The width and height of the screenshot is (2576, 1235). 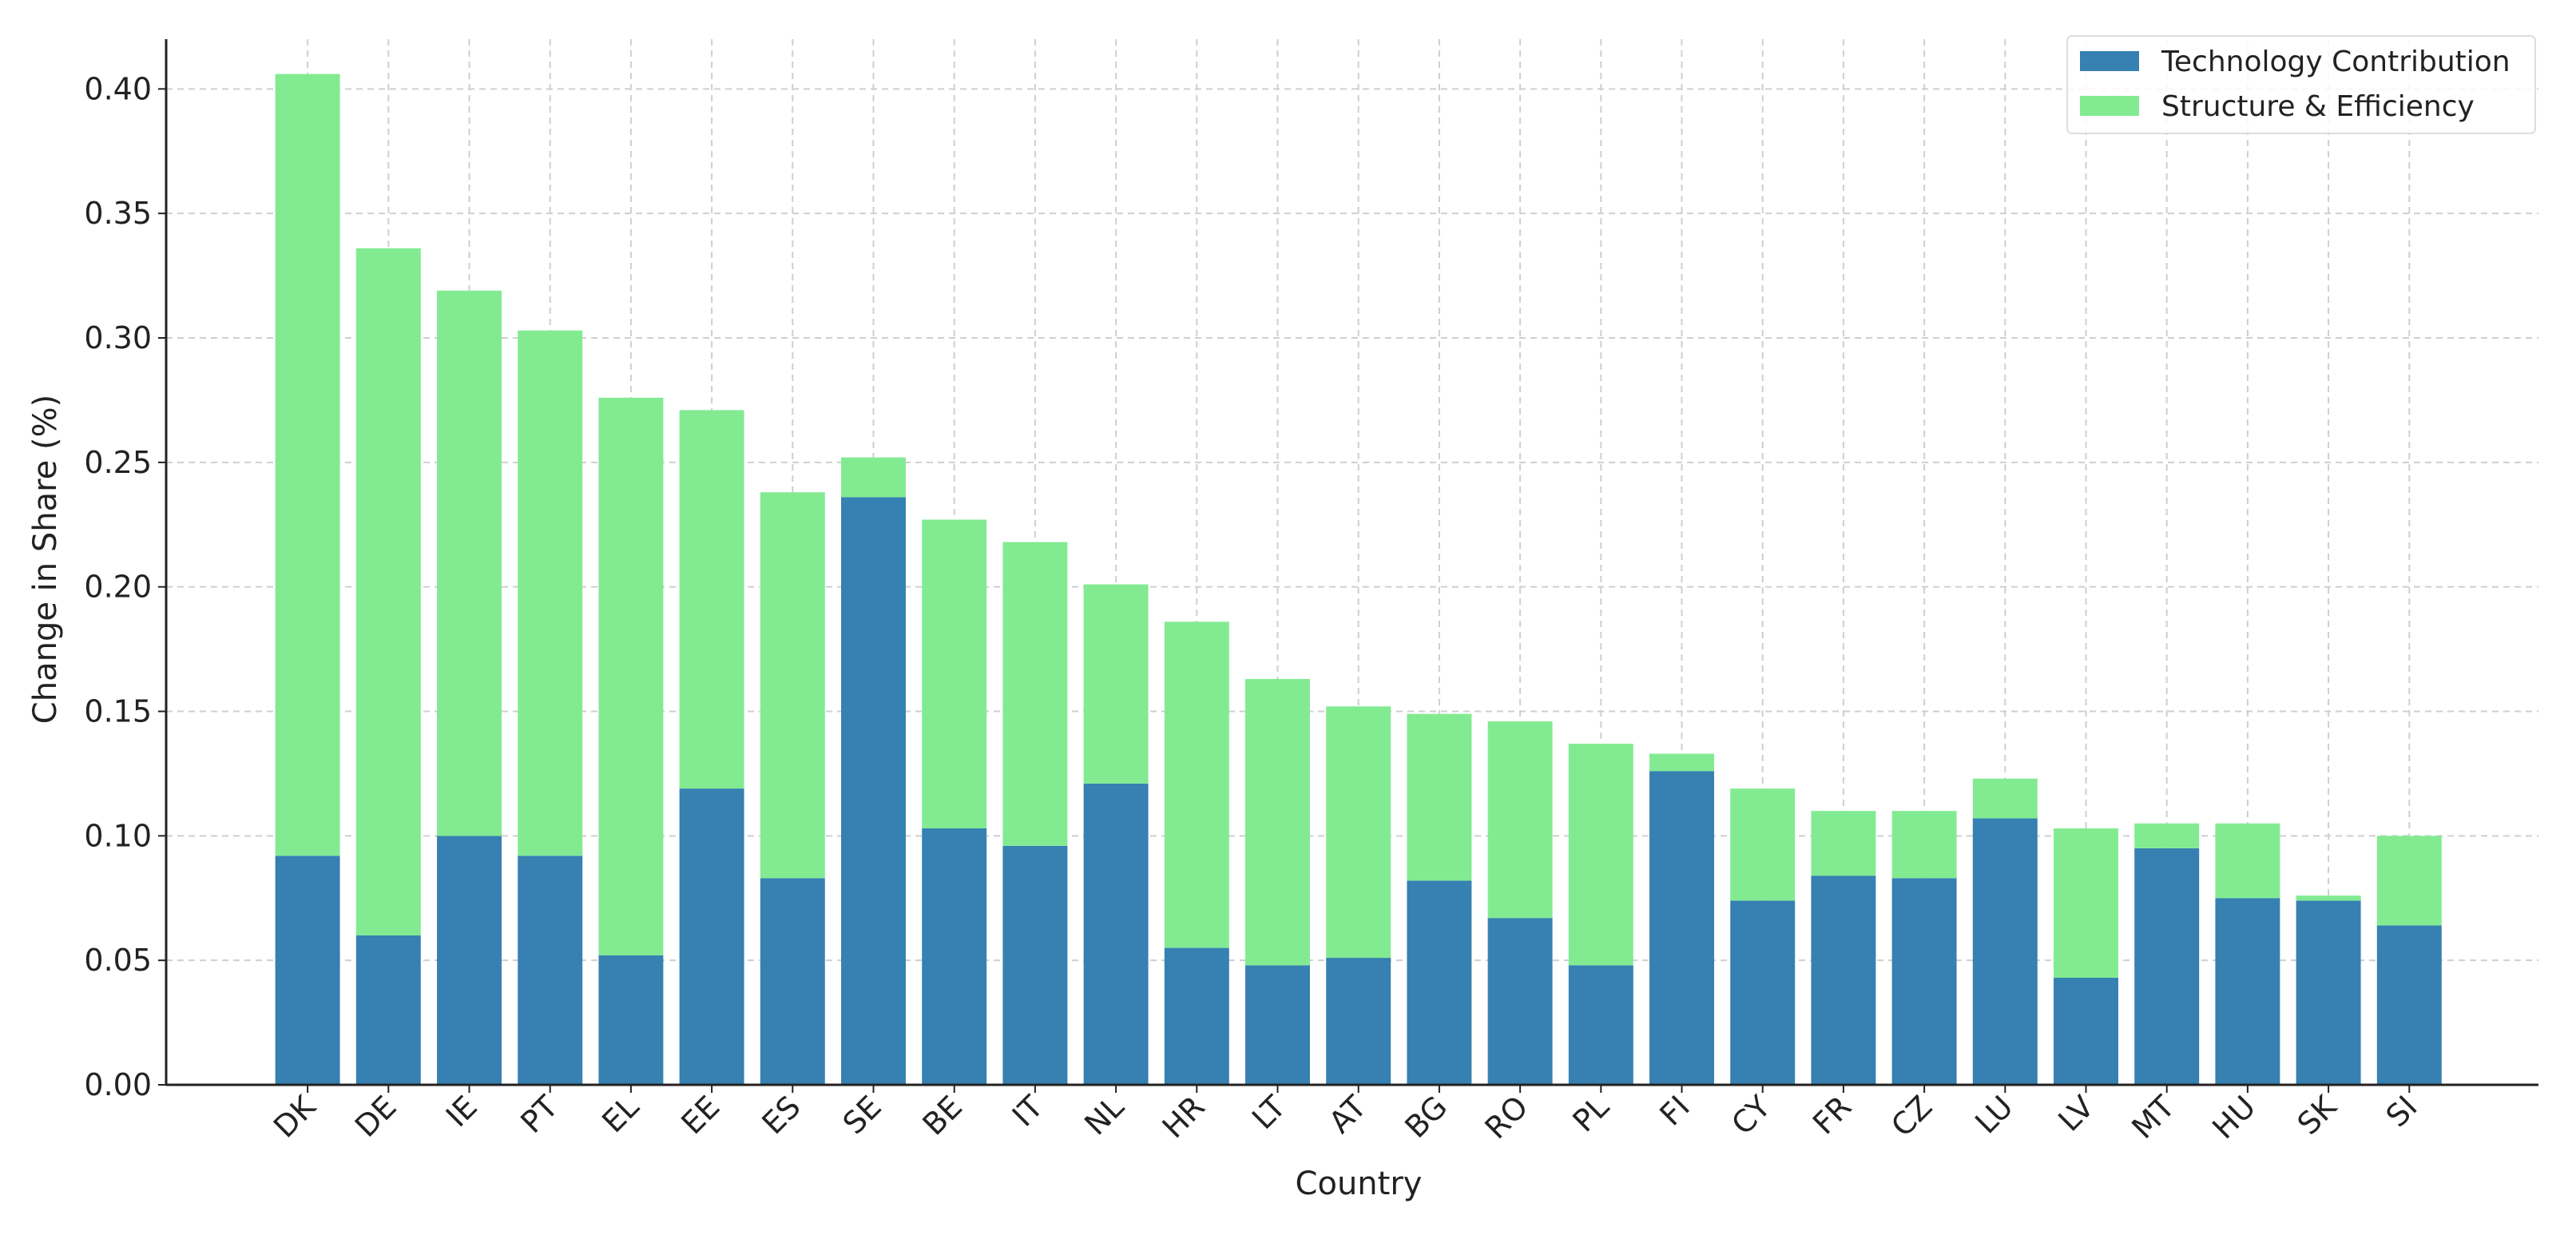 What do you see at coordinates (1028, 1111) in the screenshot?
I see `x-tick-label: IT` at bounding box center [1028, 1111].